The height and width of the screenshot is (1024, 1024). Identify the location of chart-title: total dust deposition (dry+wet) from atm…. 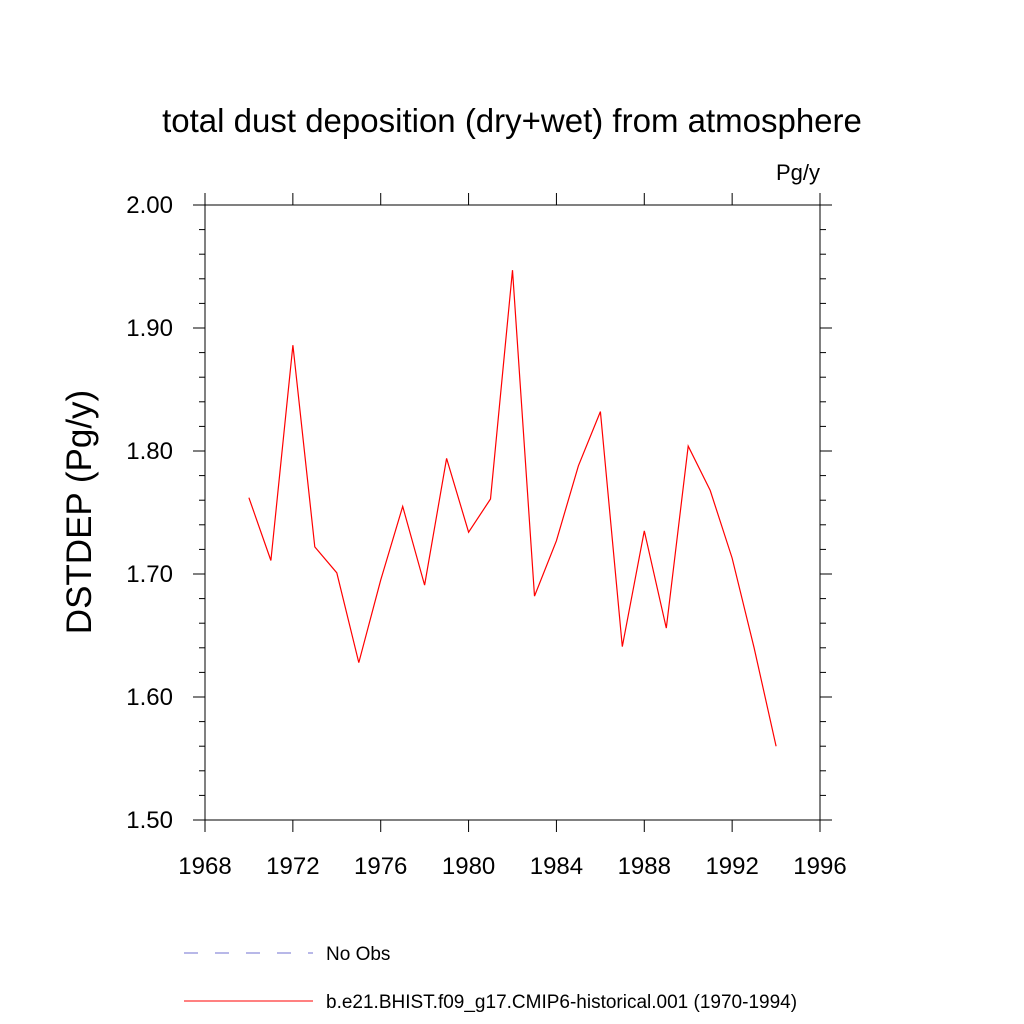
(512, 120).